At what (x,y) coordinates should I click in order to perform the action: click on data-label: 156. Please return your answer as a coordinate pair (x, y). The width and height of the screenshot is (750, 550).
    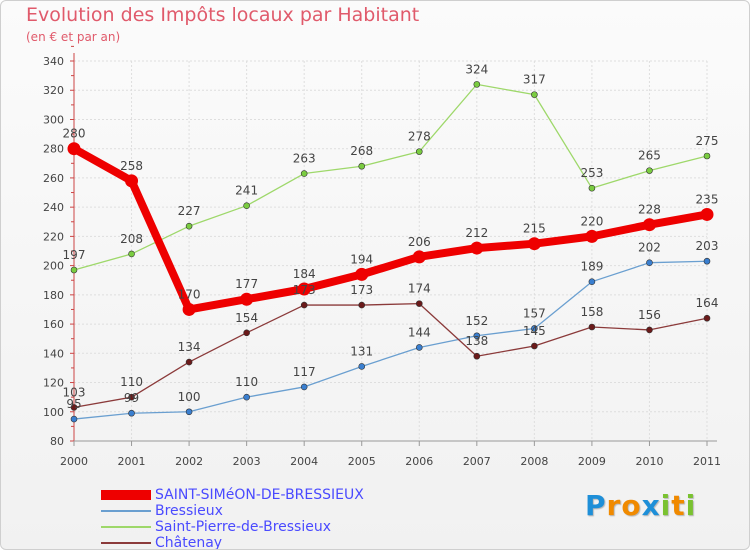
    Looking at the image, I should click on (649, 315).